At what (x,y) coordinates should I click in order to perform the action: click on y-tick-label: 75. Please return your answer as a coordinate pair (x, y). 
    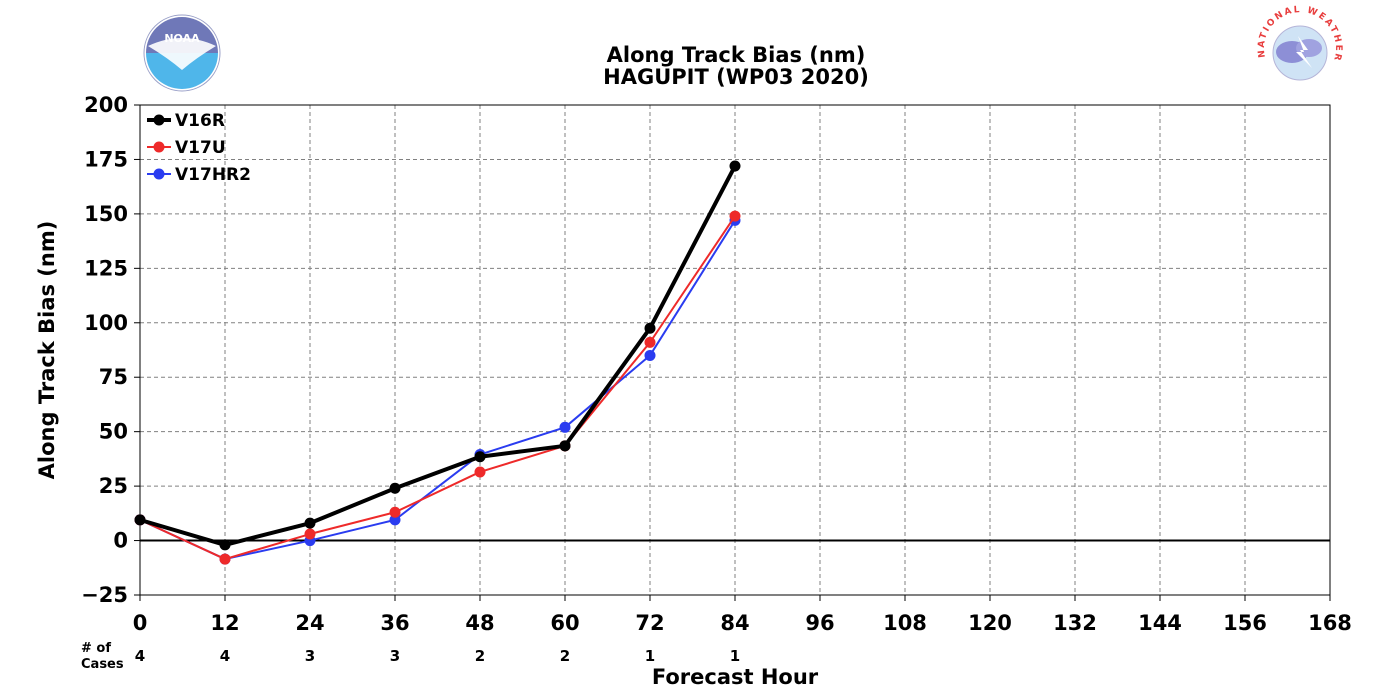
    Looking at the image, I should click on (113, 377).